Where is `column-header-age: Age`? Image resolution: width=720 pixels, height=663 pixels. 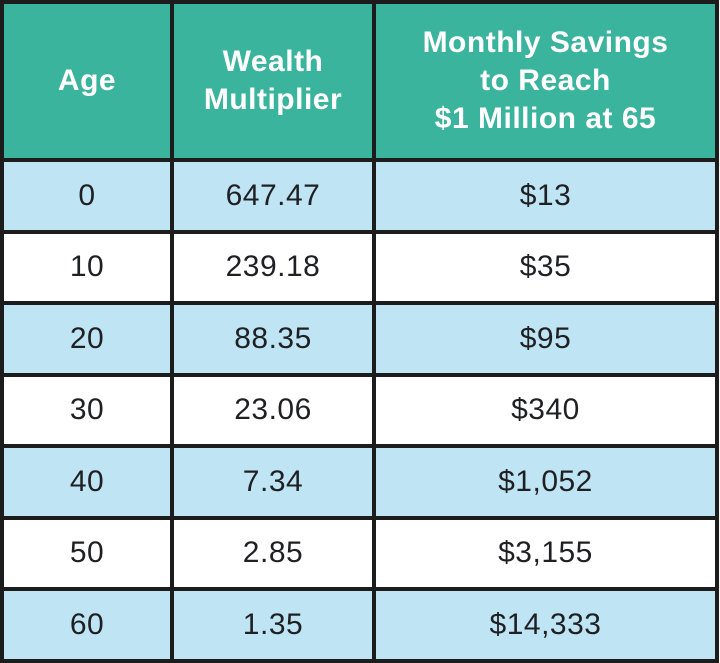
column-header-age: Age is located at coordinates (87, 81).